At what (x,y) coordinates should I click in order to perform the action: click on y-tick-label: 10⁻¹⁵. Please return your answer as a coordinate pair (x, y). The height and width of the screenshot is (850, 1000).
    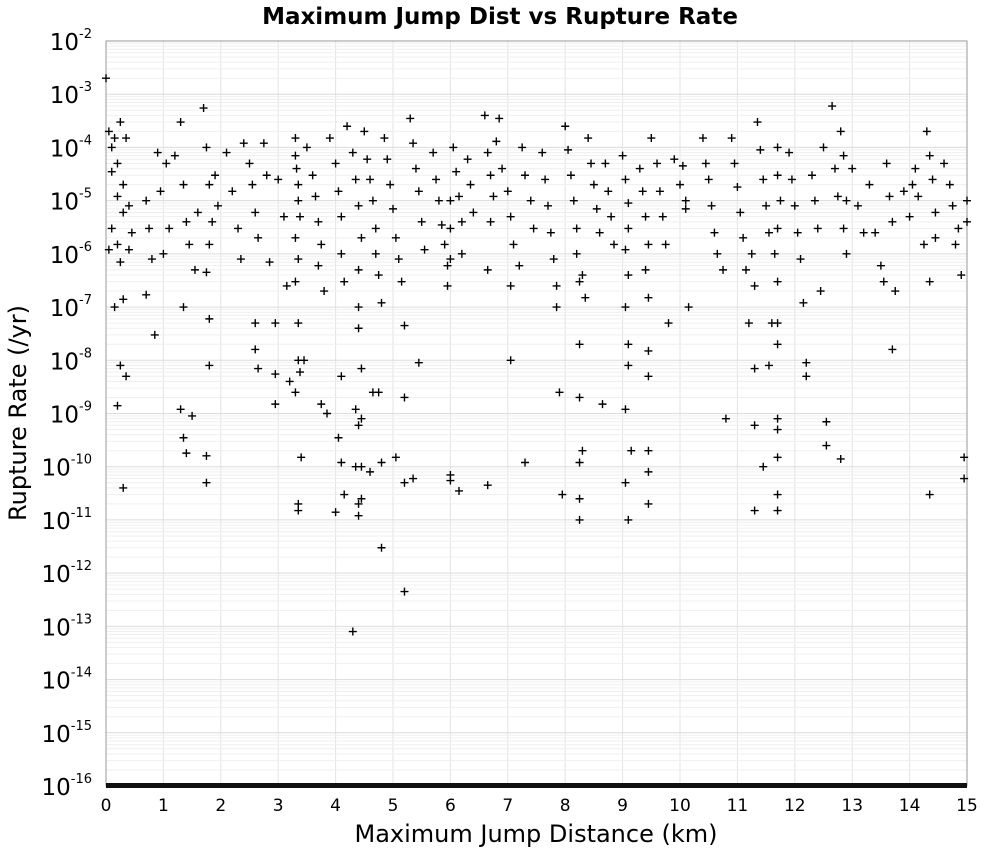
    Looking at the image, I should click on (66, 733).